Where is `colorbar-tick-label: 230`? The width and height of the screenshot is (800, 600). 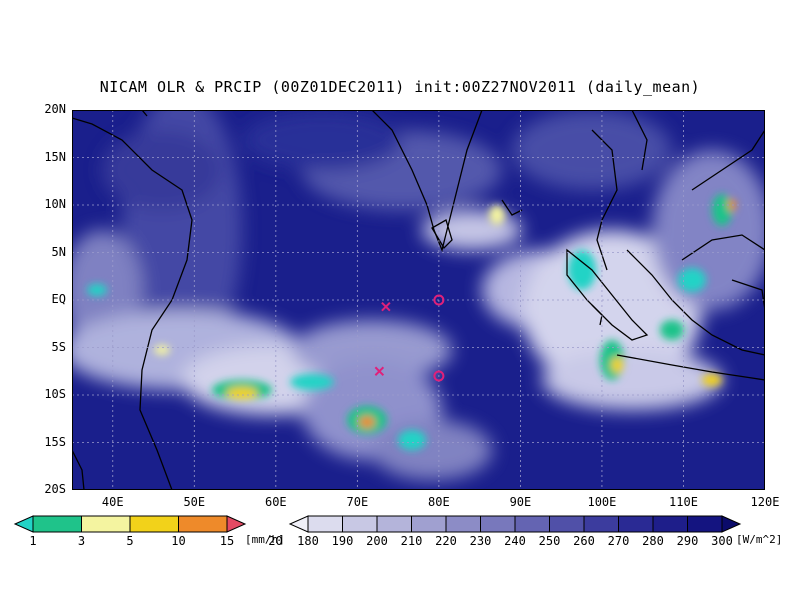 colorbar-tick-label: 230 is located at coordinates (480, 541).